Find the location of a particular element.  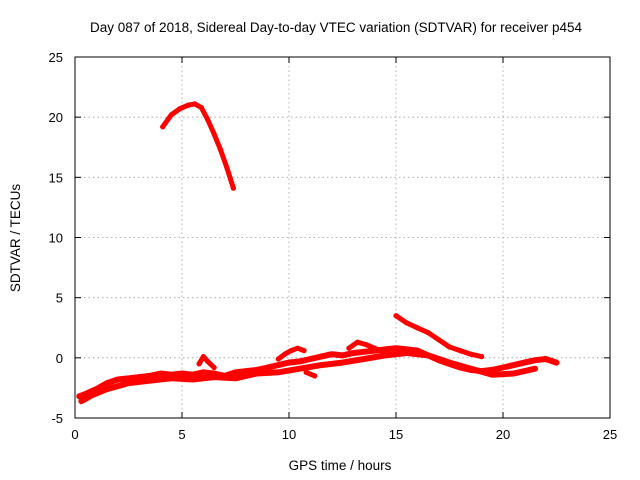

y-tick-label: 20 is located at coordinates (56, 117).